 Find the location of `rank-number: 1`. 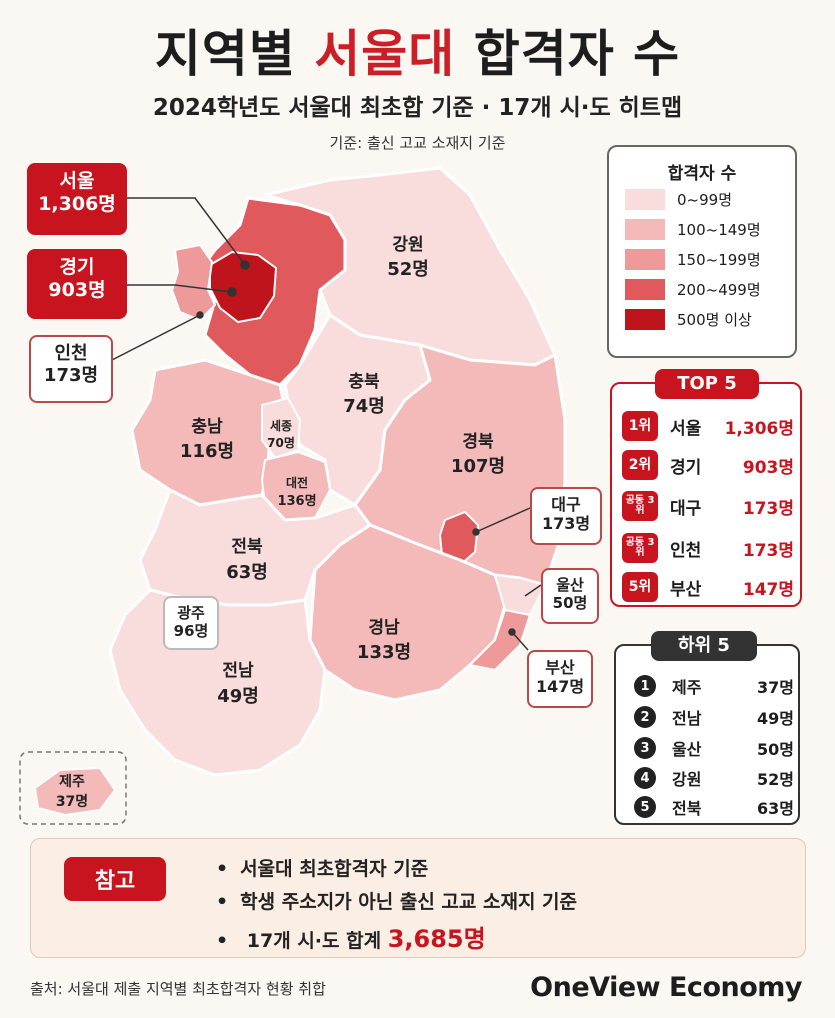

rank-number: 1 is located at coordinates (645, 686).